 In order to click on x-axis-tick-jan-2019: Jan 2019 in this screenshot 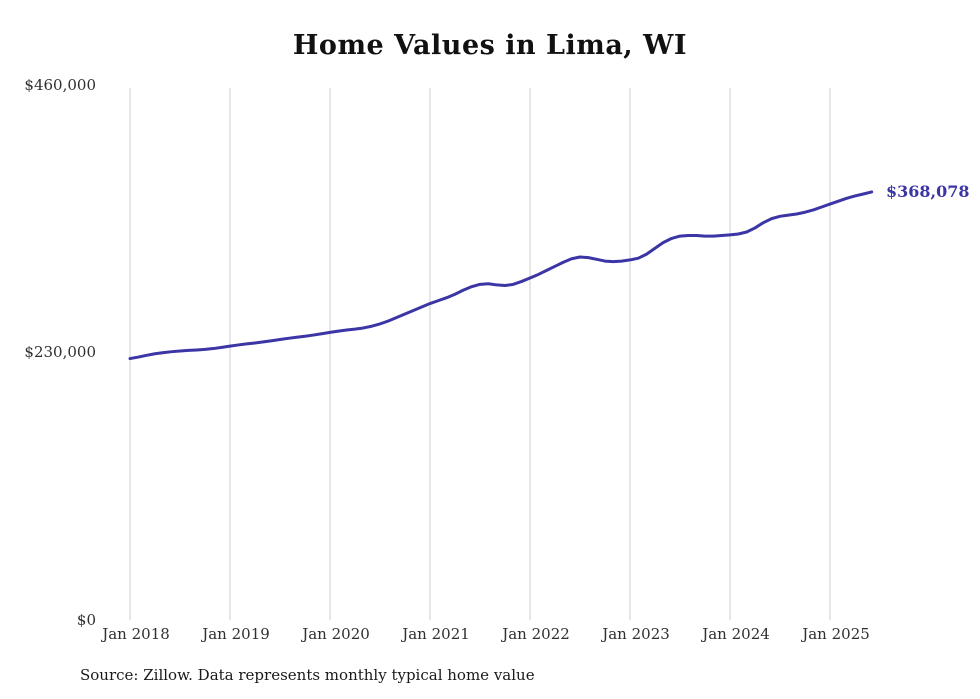, I will do `click(236, 634)`.